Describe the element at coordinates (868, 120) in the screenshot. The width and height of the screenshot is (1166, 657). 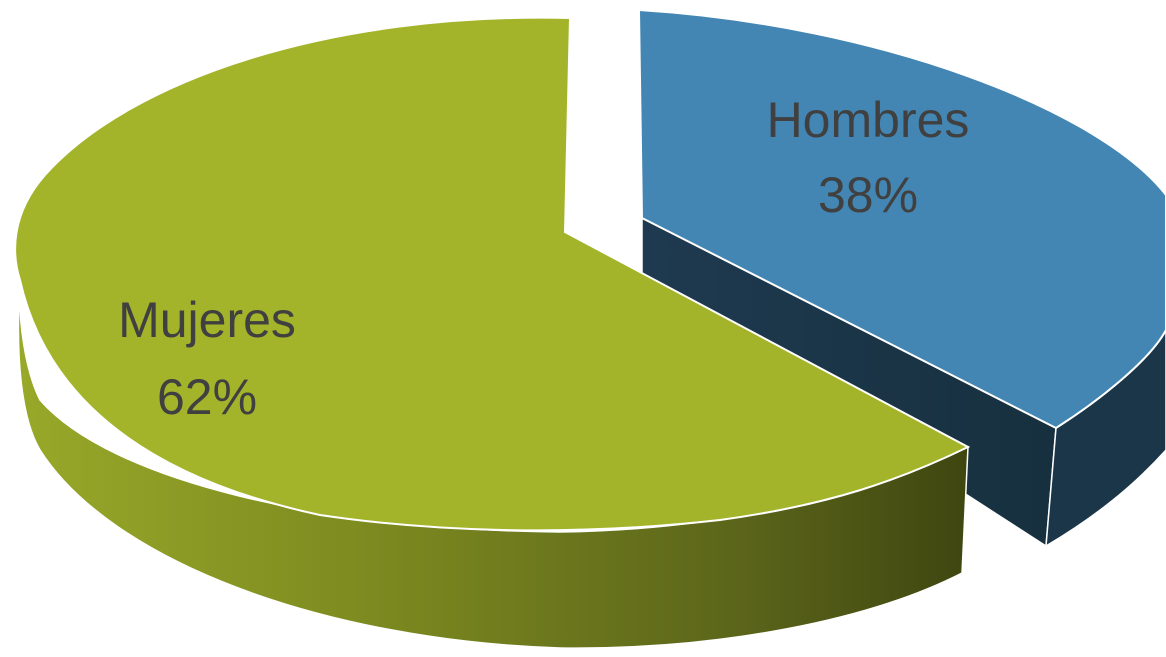
I see `hombres-name-label: Hombres` at that location.